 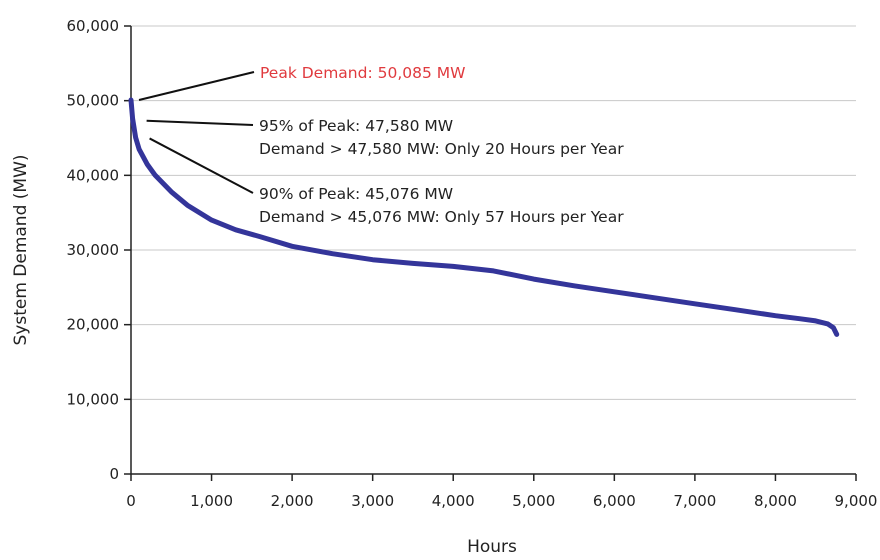 What do you see at coordinates (356, 126) in the screenshot?
I see `annotation-text-1-0: 95% of Peak: 47,580 MW` at bounding box center [356, 126].